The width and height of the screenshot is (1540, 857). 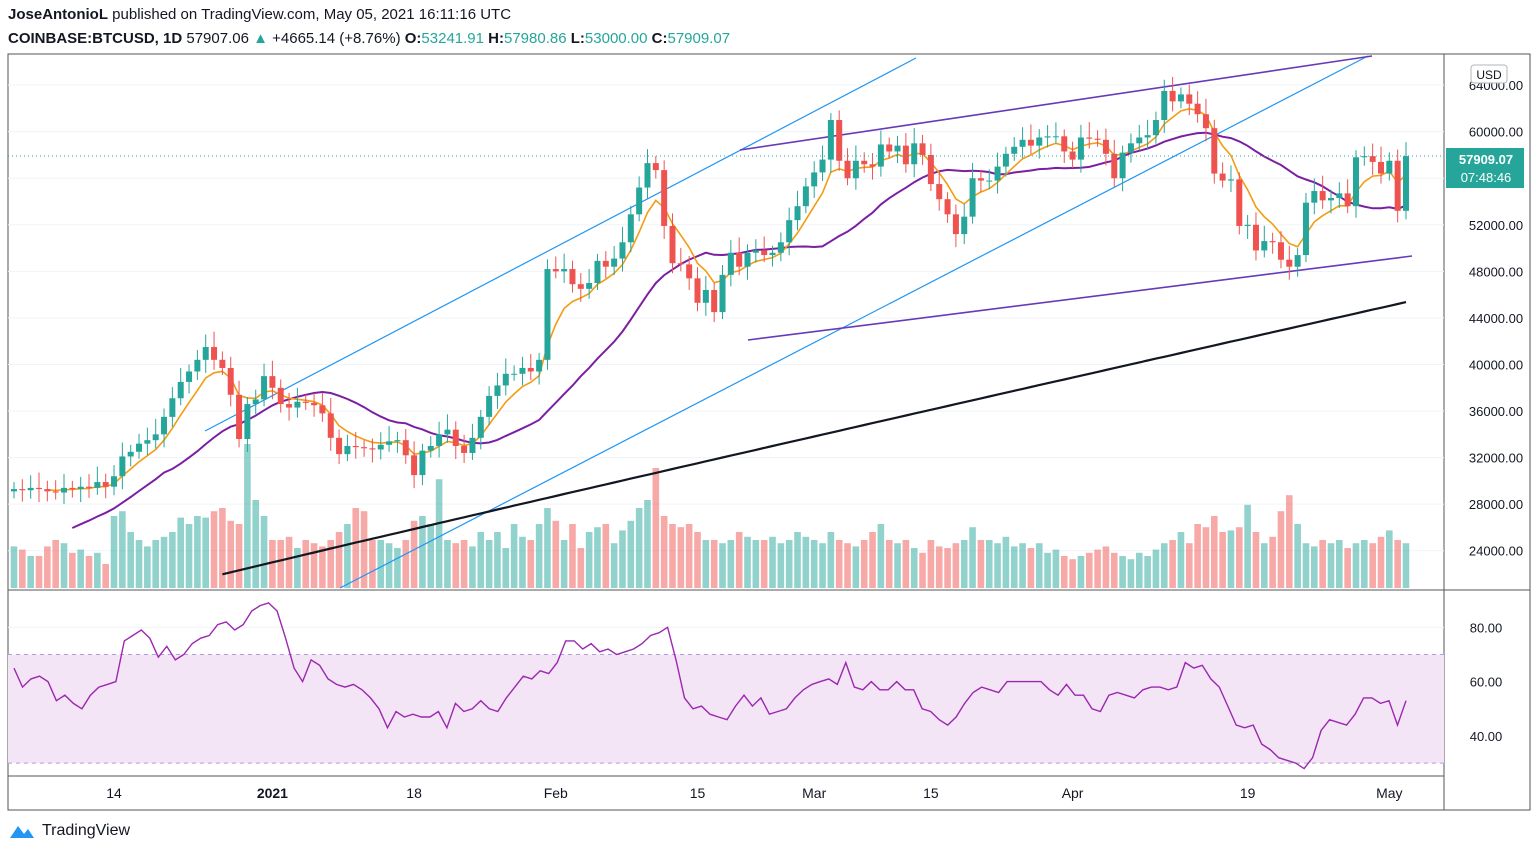 What do you see at coordinates (272, 793) in the screenshot?
I see `time-tick-label: 2021` at bounding box center [272, 793].